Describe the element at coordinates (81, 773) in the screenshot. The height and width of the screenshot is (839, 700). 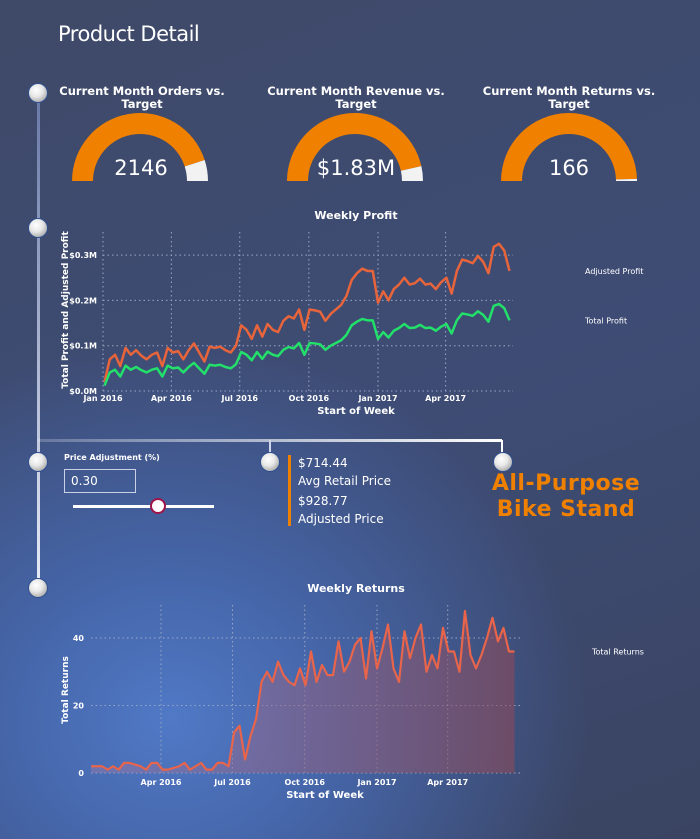
I see `y-tick-label: 0` at that location.